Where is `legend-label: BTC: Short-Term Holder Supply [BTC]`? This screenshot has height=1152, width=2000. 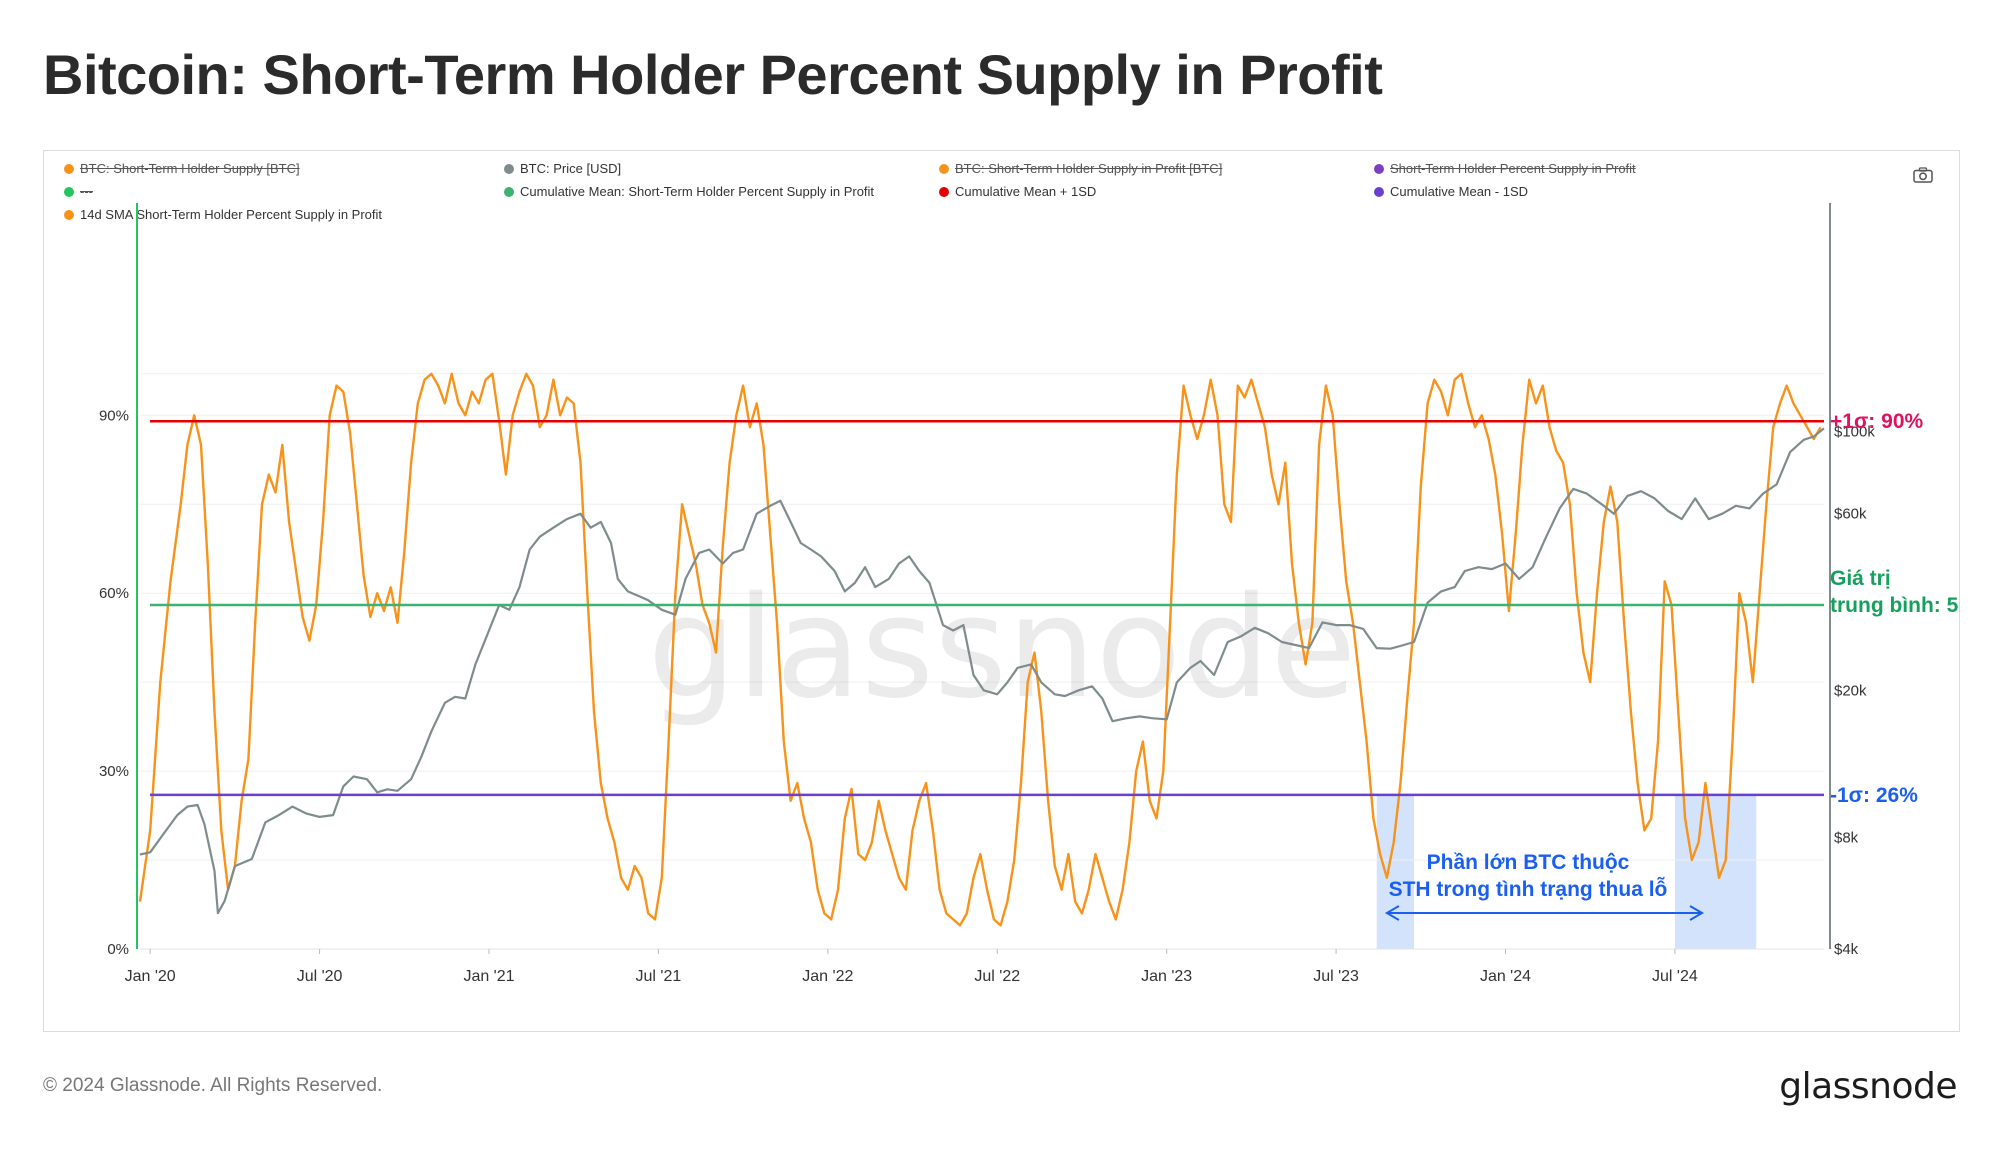
legend-label: BTC: Short-Term Holder Supply [BTC] is located at coordinates (190, 168).